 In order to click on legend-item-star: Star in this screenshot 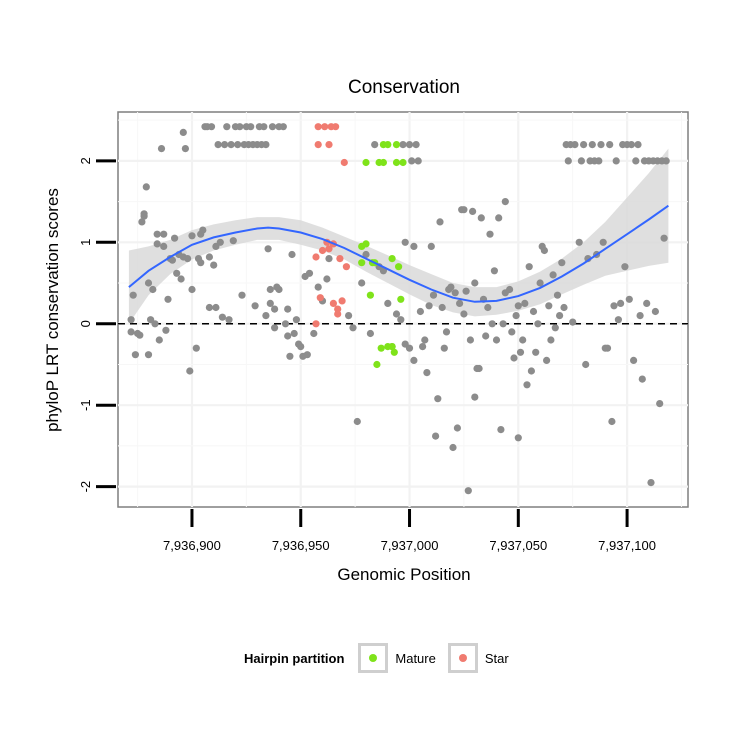, I will do `click(480, 658)`.